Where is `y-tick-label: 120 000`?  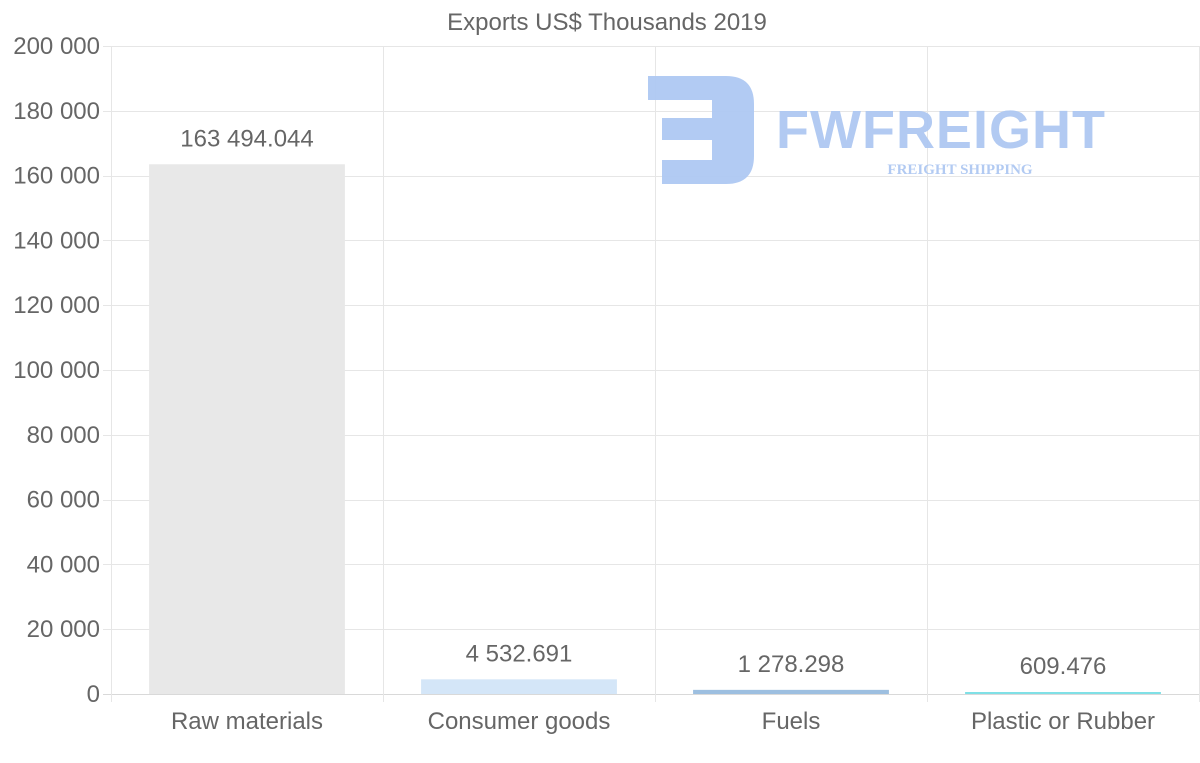
y-tick-label: 120 000 is located at coordinates (56, 305).